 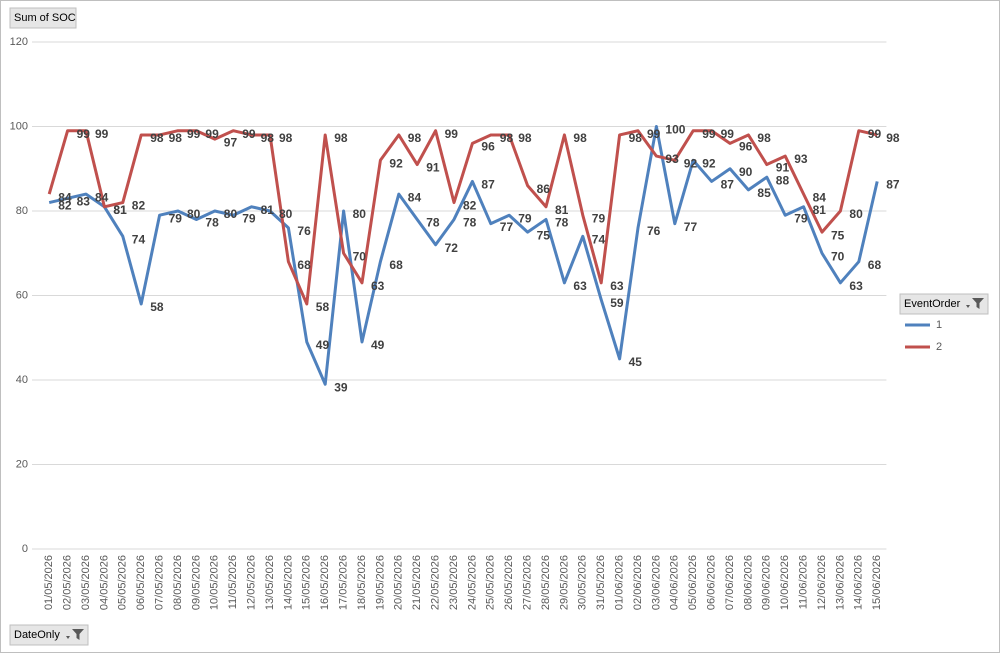 What do you see at coordinates (617, 303) in the screenshot?
I see `data-label: 59` at bounding box center [617, 303].